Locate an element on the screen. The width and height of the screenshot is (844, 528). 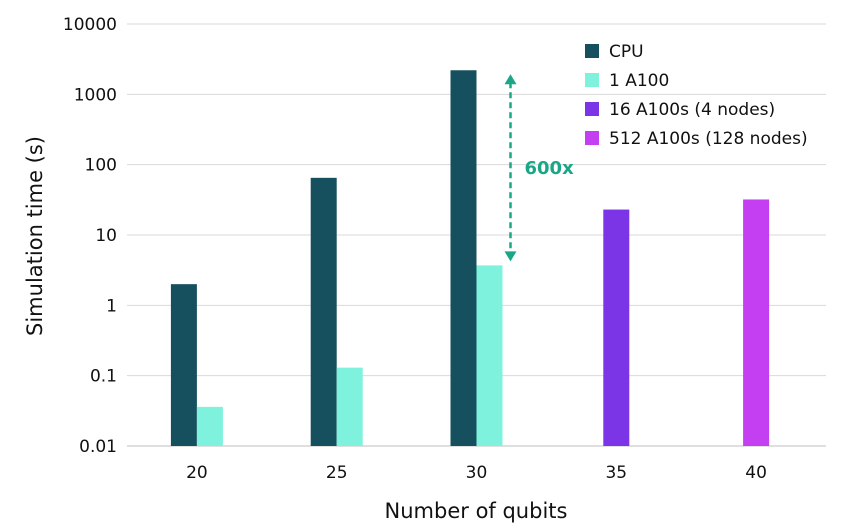
y-tick-labels: 10000 1000 100 10 1 0.1 0.01 is located at coordinates (90, 236).